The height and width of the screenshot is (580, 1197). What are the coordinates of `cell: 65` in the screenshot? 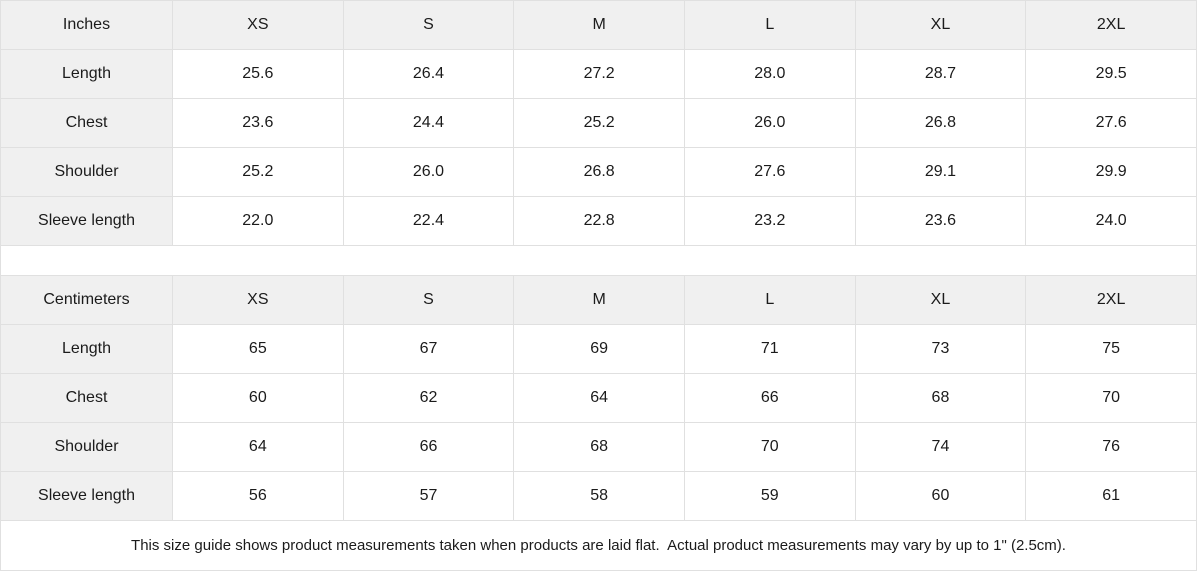 It's located at (258, 349).